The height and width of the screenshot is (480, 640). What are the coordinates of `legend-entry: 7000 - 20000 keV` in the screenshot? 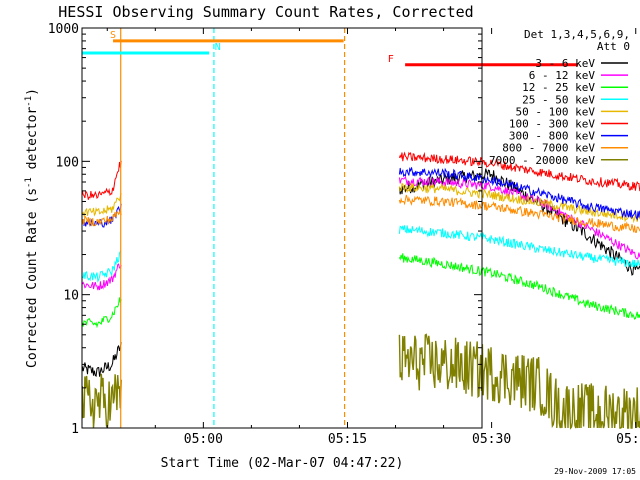 It's located at (558, 160).